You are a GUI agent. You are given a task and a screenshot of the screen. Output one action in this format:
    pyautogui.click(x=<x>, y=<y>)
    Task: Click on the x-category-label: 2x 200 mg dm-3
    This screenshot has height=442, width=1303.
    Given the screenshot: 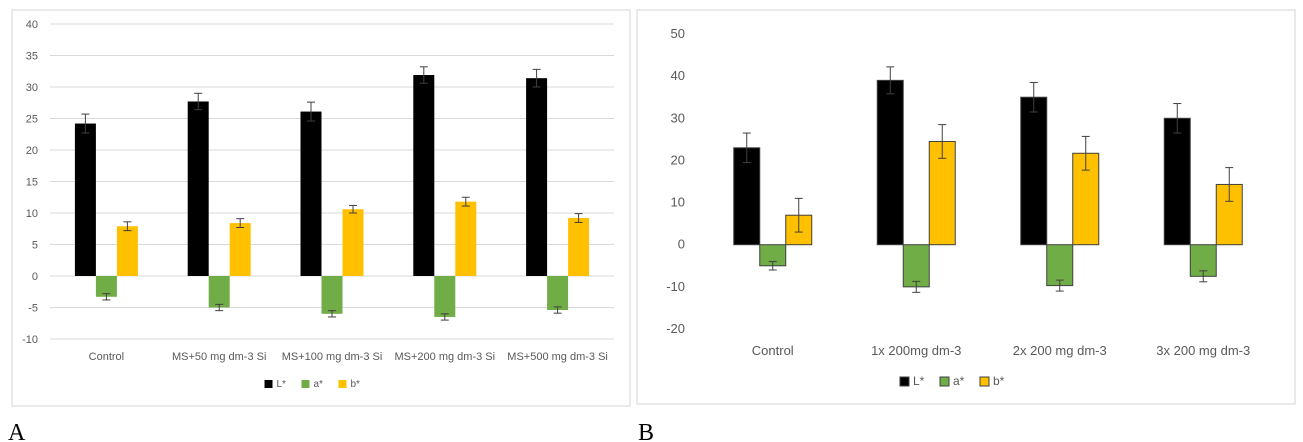 What is the action you would take?
    pyautogui.click(x=1060, y=350)
    